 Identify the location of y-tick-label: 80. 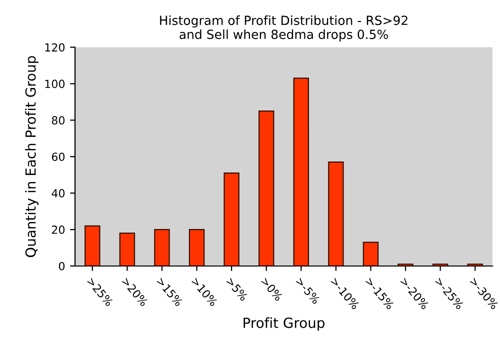
(58, 120).